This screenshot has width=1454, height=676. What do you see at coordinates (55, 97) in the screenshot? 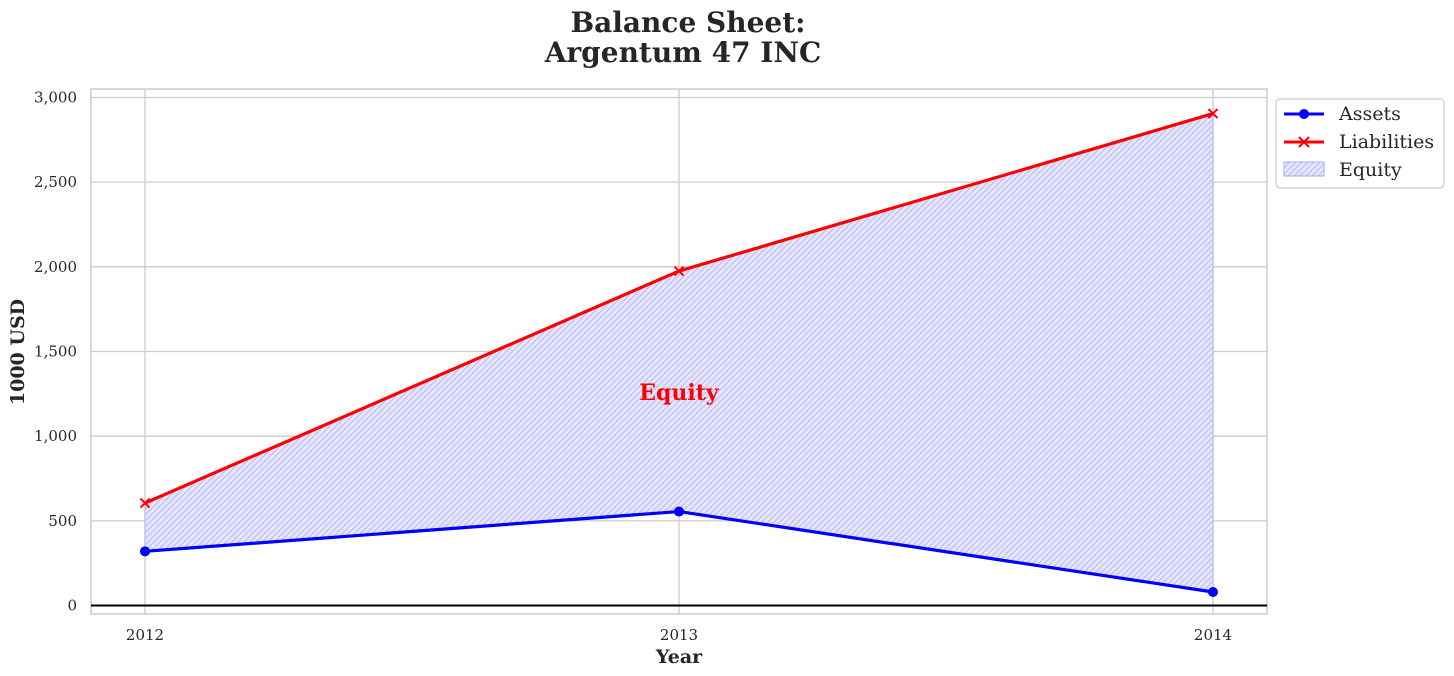
I see `y-tick-label-3,000: 3,000` at bounding box center [55, 97].